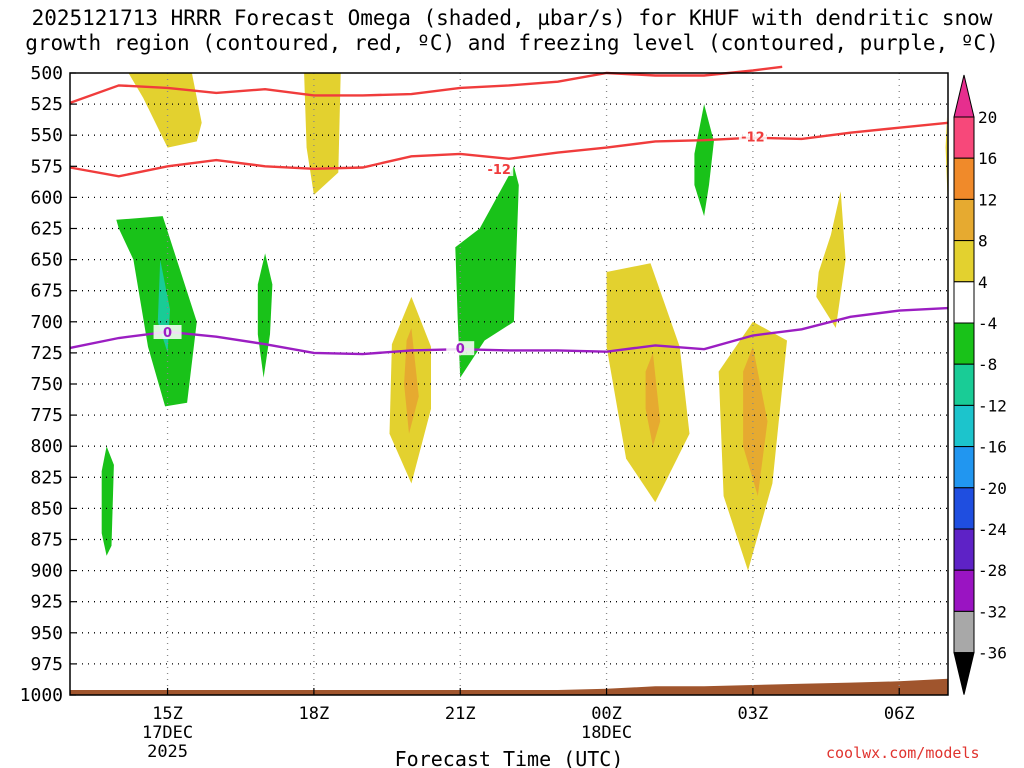 This screenshot has width=1024, height=768. Describe the element at coordinates (46, 477) in the screenshot. I see `y-tick-label-825: 825` at that location.